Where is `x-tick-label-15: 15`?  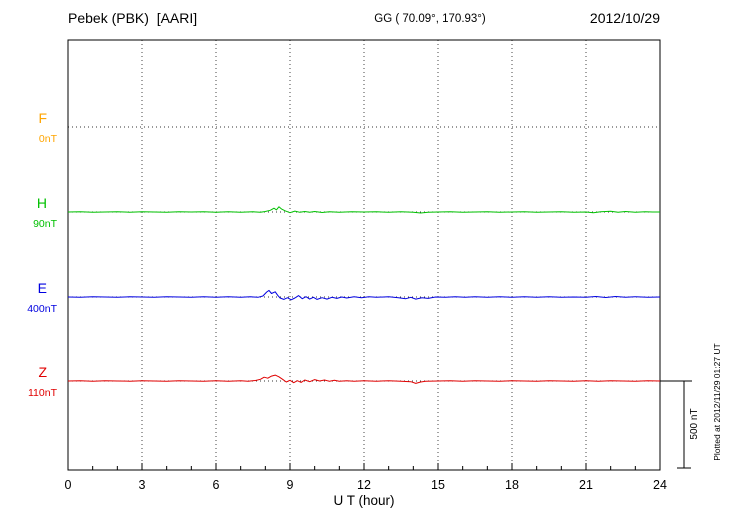 x-tick-label-15: 15 is located at coordinates (438, 485).